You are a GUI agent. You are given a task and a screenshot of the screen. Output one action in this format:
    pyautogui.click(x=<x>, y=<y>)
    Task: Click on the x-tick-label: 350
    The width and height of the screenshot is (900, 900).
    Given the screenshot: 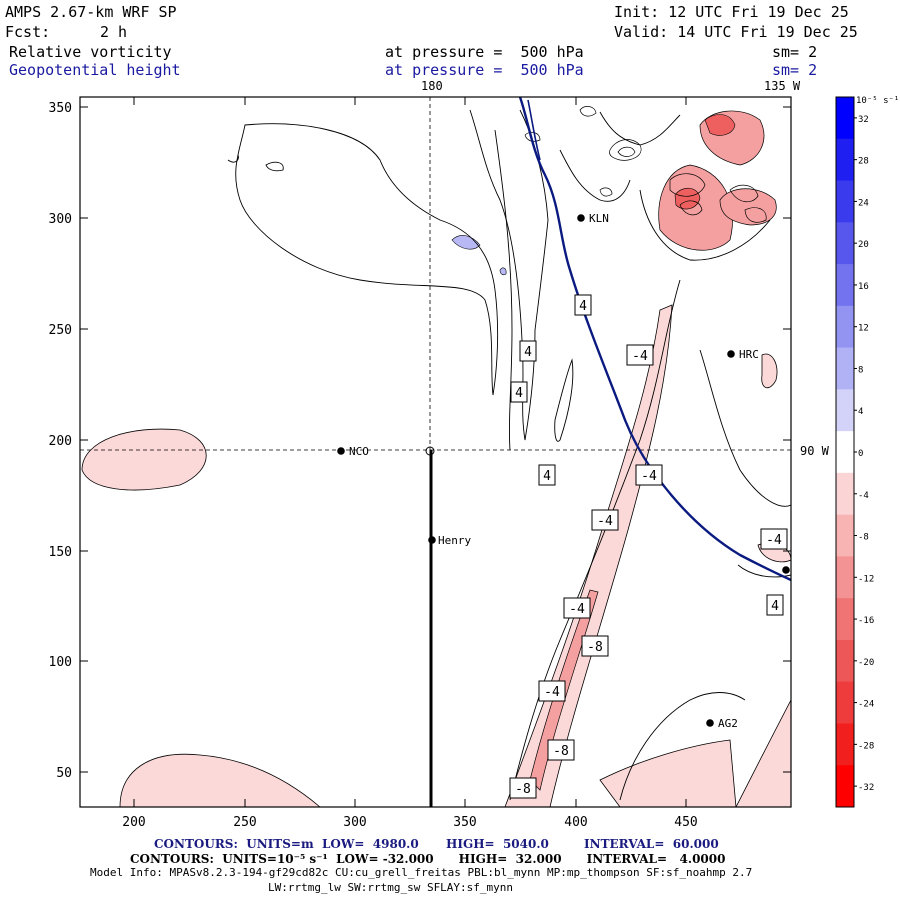 What is the action you would take?
    pyautogui.click(x=464, y=822)
    